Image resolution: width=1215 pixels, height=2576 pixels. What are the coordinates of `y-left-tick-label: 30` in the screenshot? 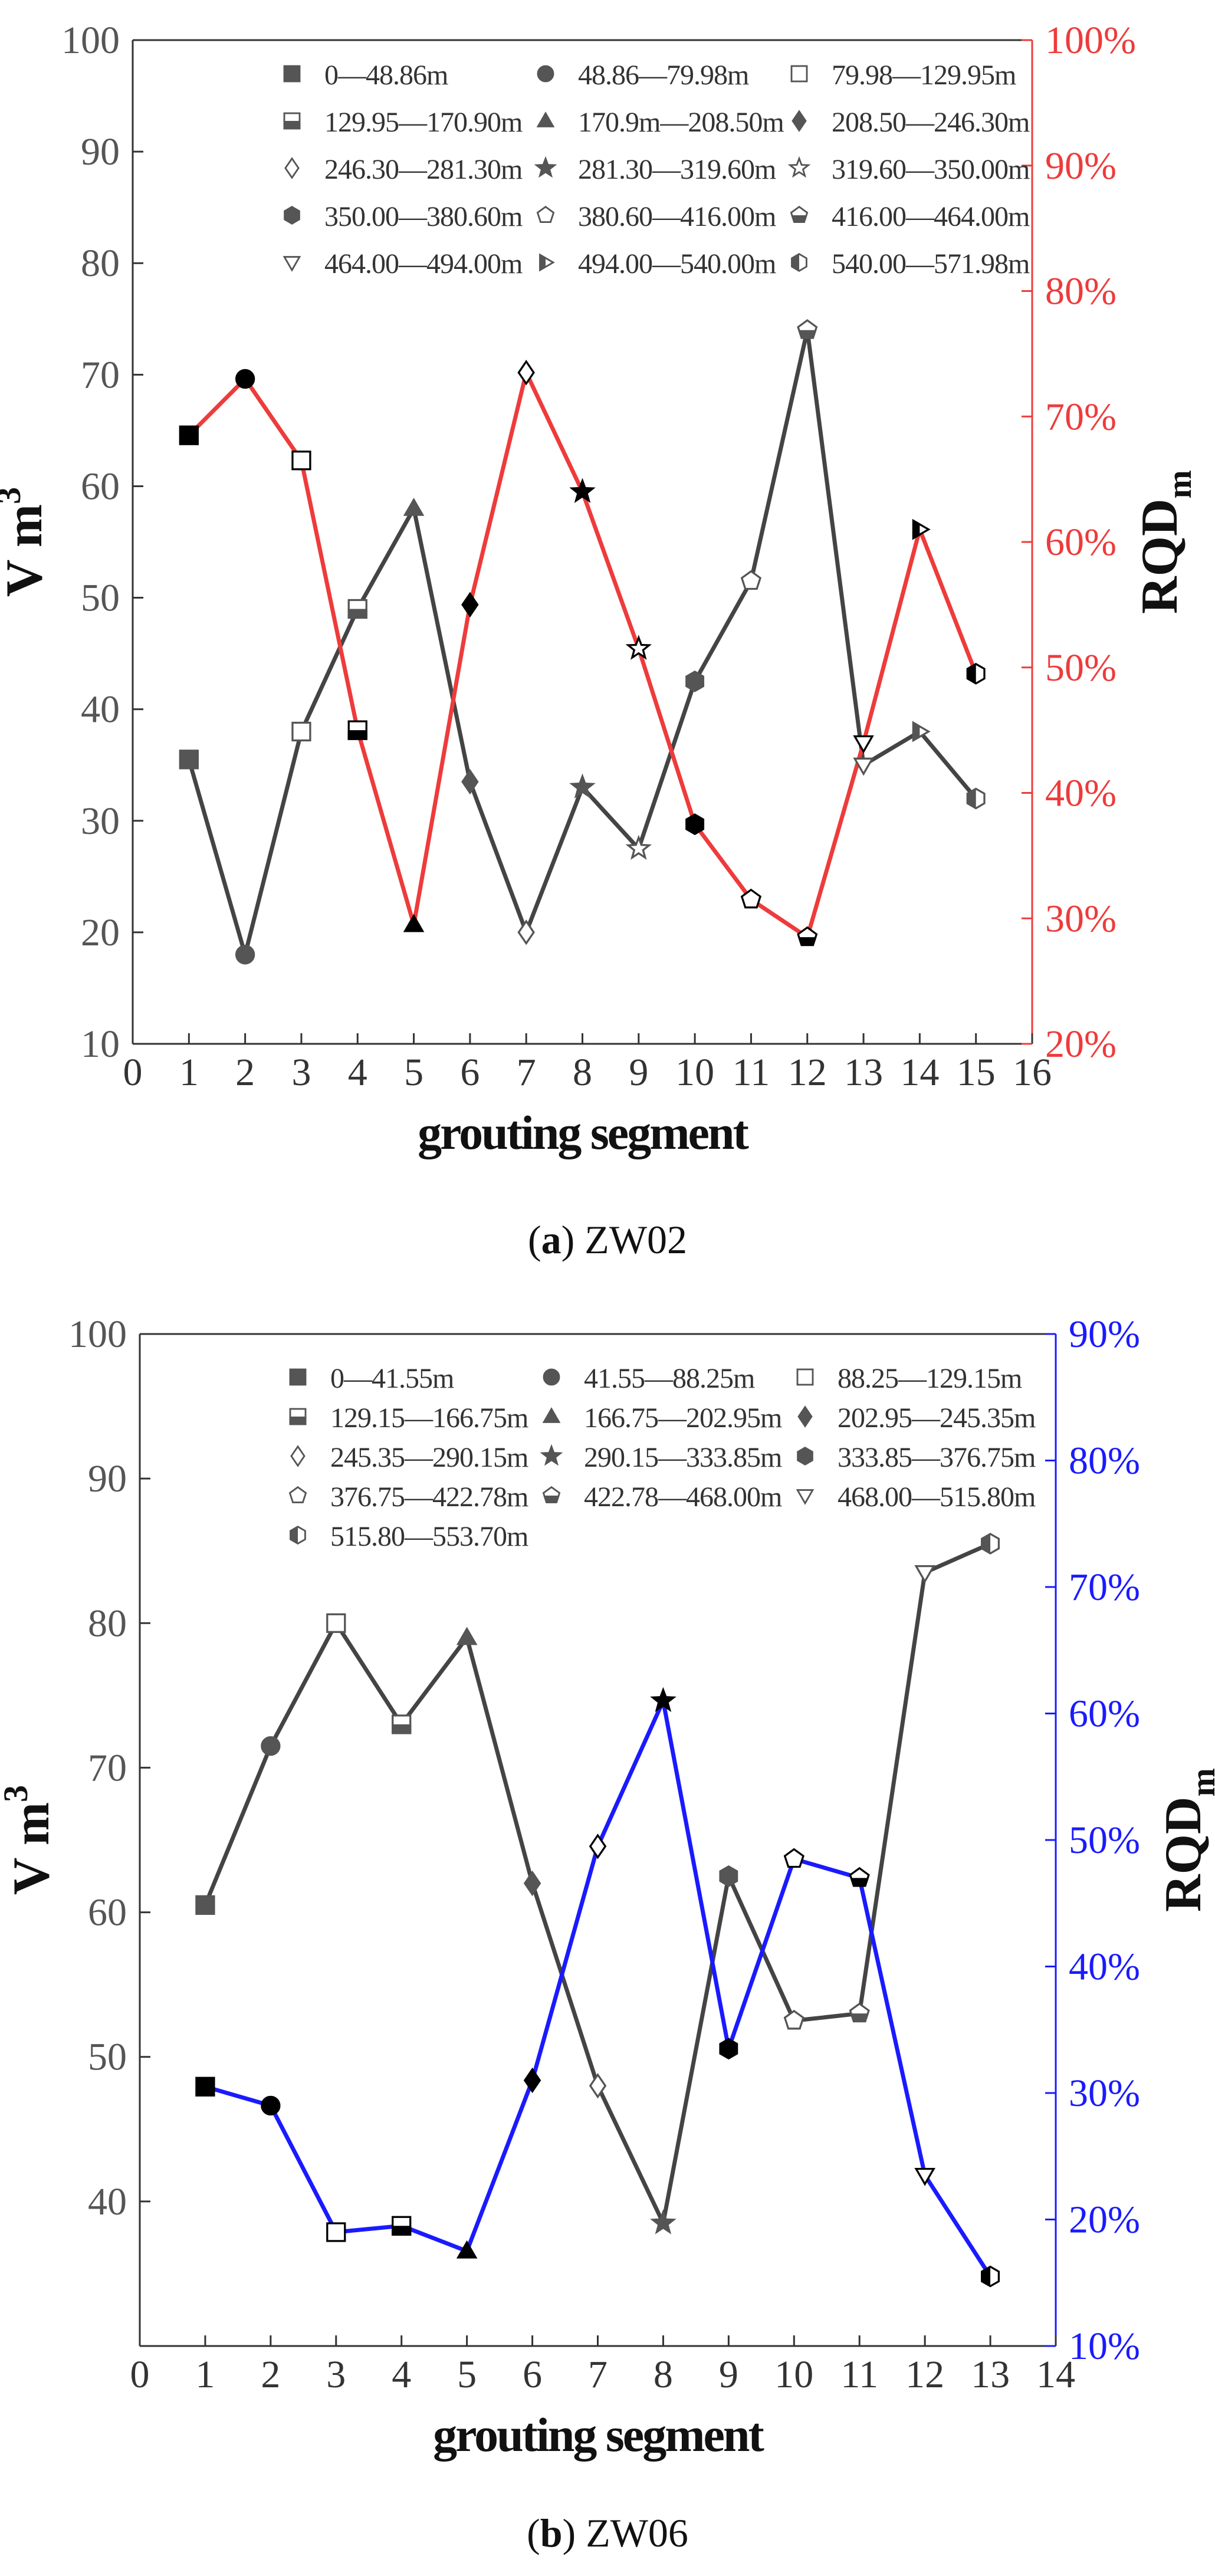 It's located at (100, 821).